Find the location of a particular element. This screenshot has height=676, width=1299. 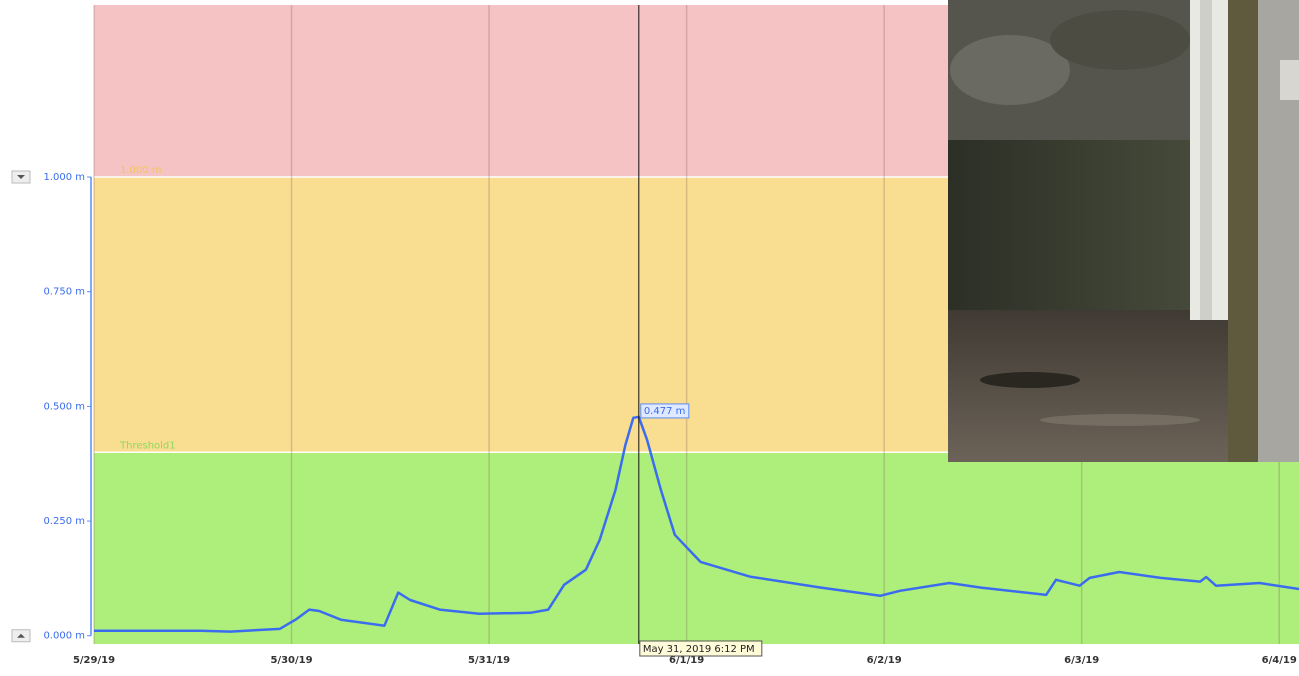

cursor-x-box is located at coordinates (701, 648).